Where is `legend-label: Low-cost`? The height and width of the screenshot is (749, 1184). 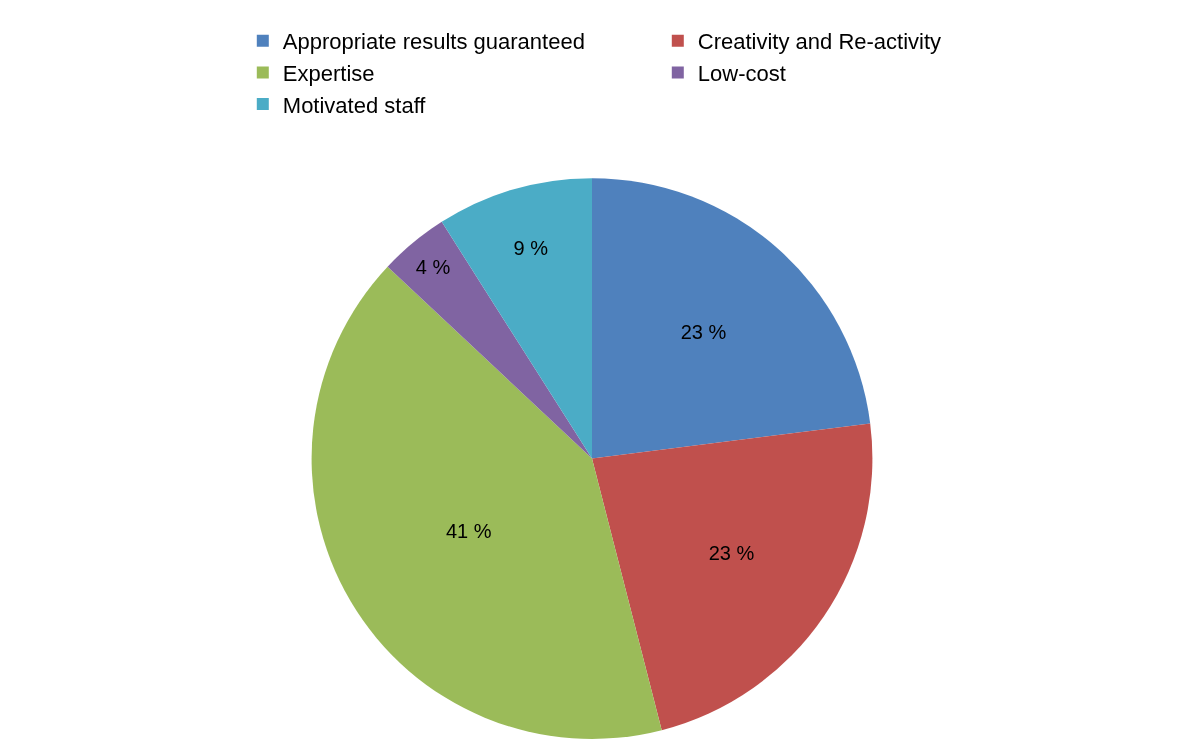
legend-label: Low-cost is located at coordinates (741, 73).